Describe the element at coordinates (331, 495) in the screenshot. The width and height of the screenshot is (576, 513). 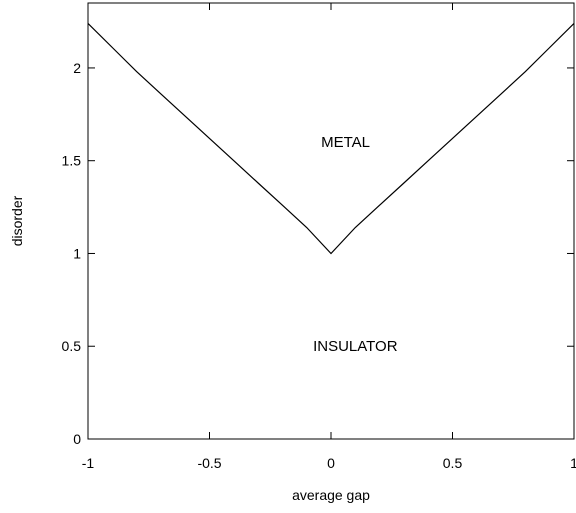
I see `x-axis-label: average gap` at that location.